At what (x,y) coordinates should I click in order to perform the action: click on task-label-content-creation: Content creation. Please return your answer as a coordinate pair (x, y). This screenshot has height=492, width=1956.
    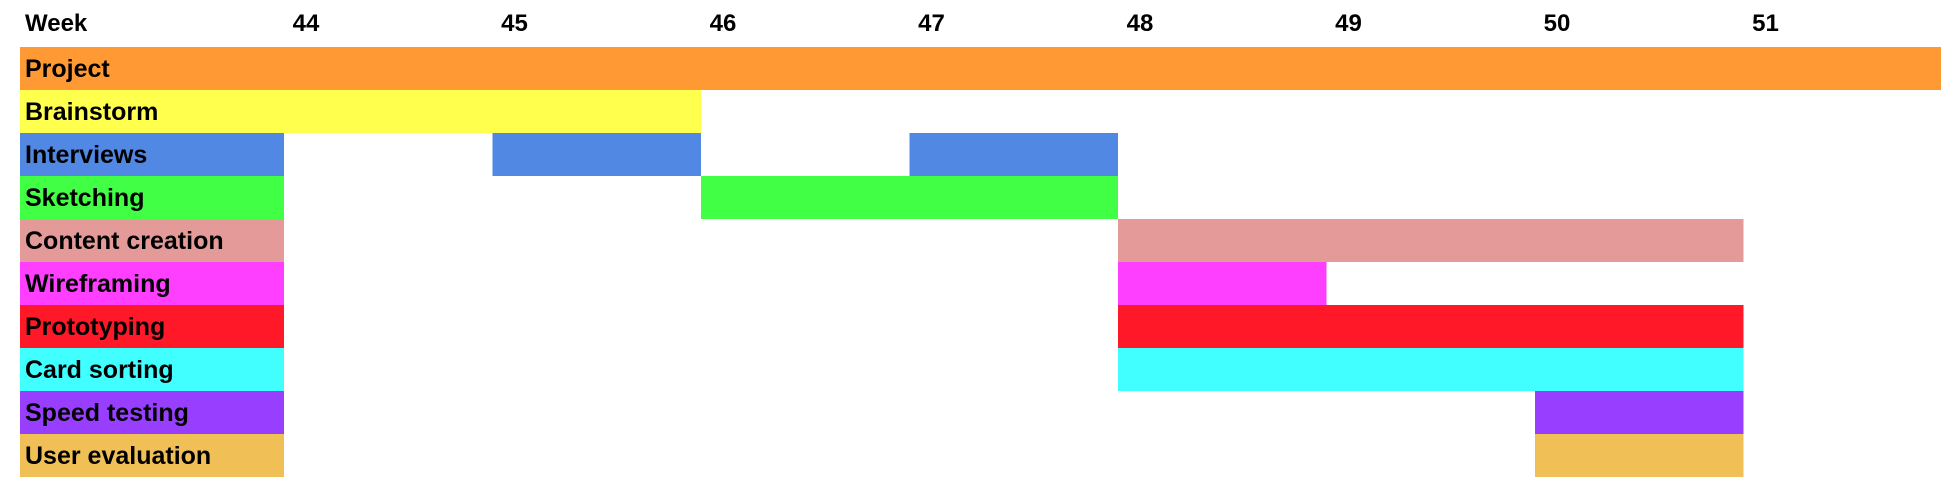
    Looking at the image, I should click on (124, 241).